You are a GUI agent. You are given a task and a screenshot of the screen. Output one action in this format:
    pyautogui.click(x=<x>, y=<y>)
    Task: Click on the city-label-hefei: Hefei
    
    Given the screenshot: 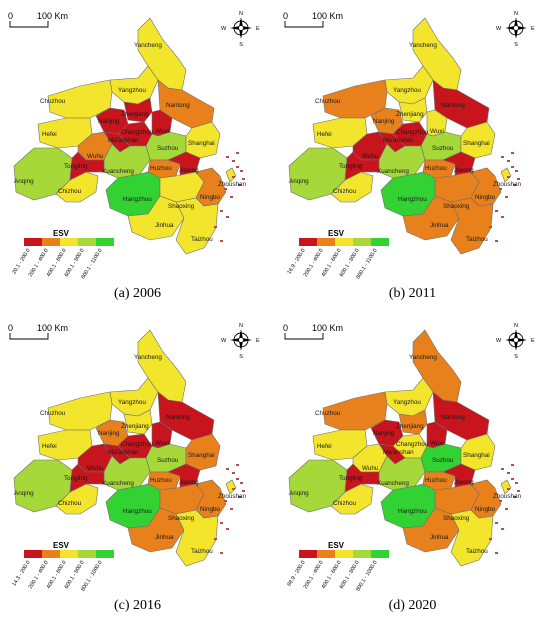 What is the action you would take?
    pyautogui.click(x=324, y=134)
    